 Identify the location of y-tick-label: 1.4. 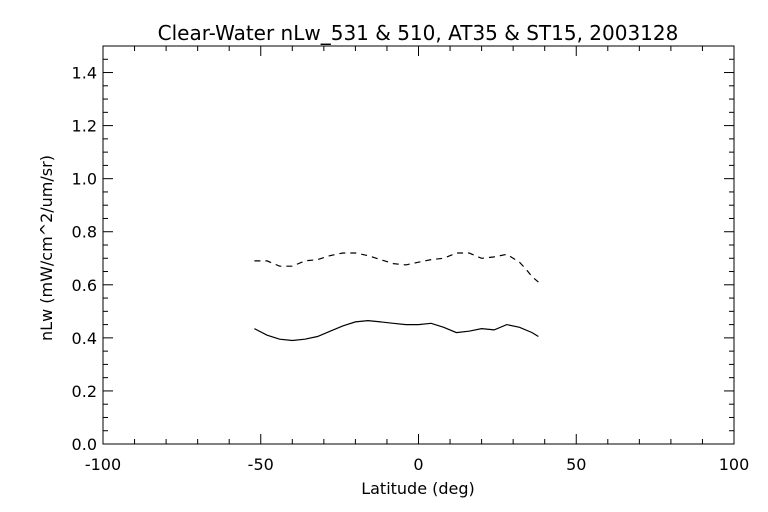
(84, 73).